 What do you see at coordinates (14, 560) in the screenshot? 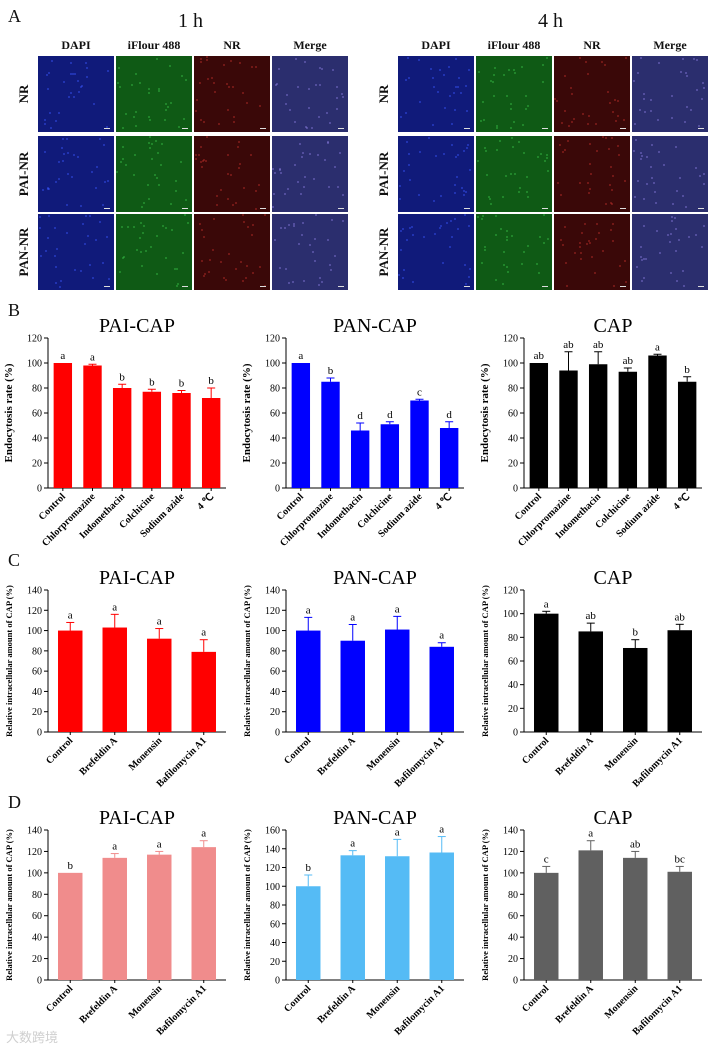
I see `panel-letter-c: C` at bounding box center [14, 560].